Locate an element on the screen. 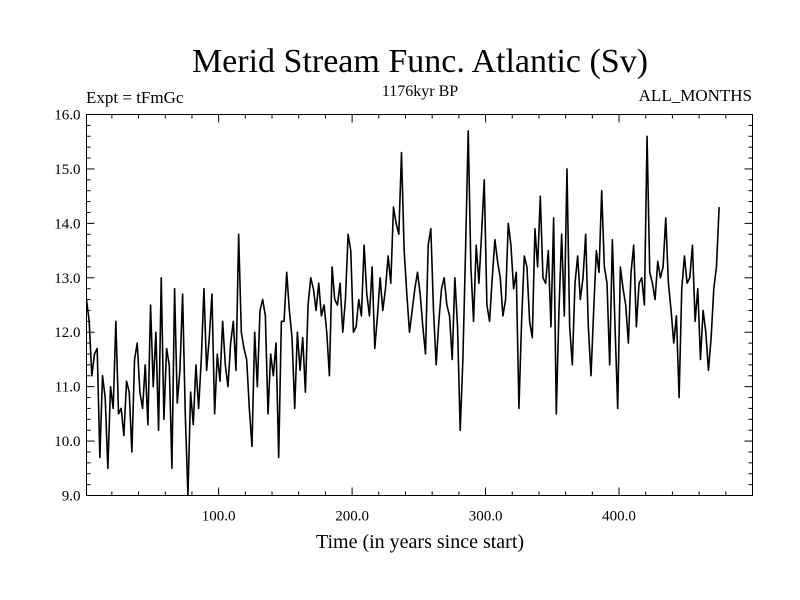  y-tick-label: 10.0 is located at coordinates (67, 442).